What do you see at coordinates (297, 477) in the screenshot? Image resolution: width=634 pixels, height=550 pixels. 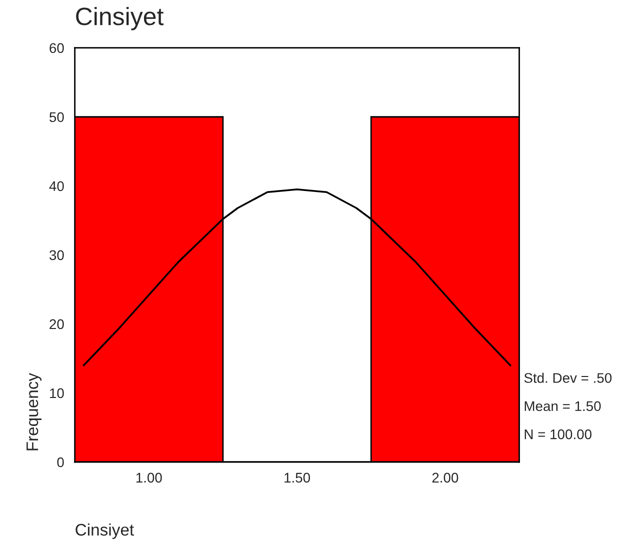 I see `x-tick-label: 1.50` at bounding box center [297, 477].